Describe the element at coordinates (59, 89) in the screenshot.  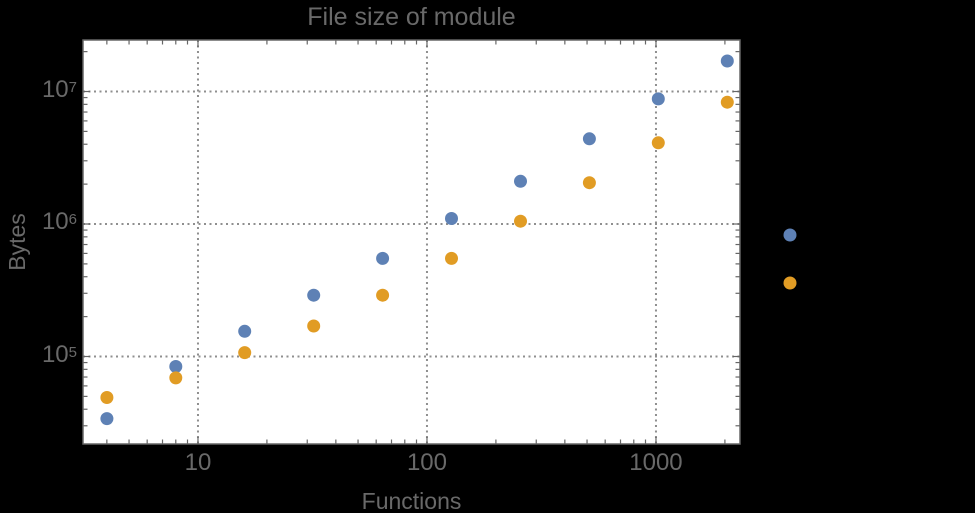
I see `y-tick-label: 10 7` at that location.